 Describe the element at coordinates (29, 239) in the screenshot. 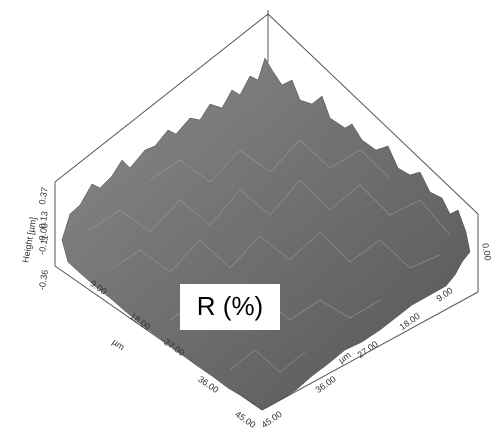

I see `z-axis-title: Height [µm]` at that location.